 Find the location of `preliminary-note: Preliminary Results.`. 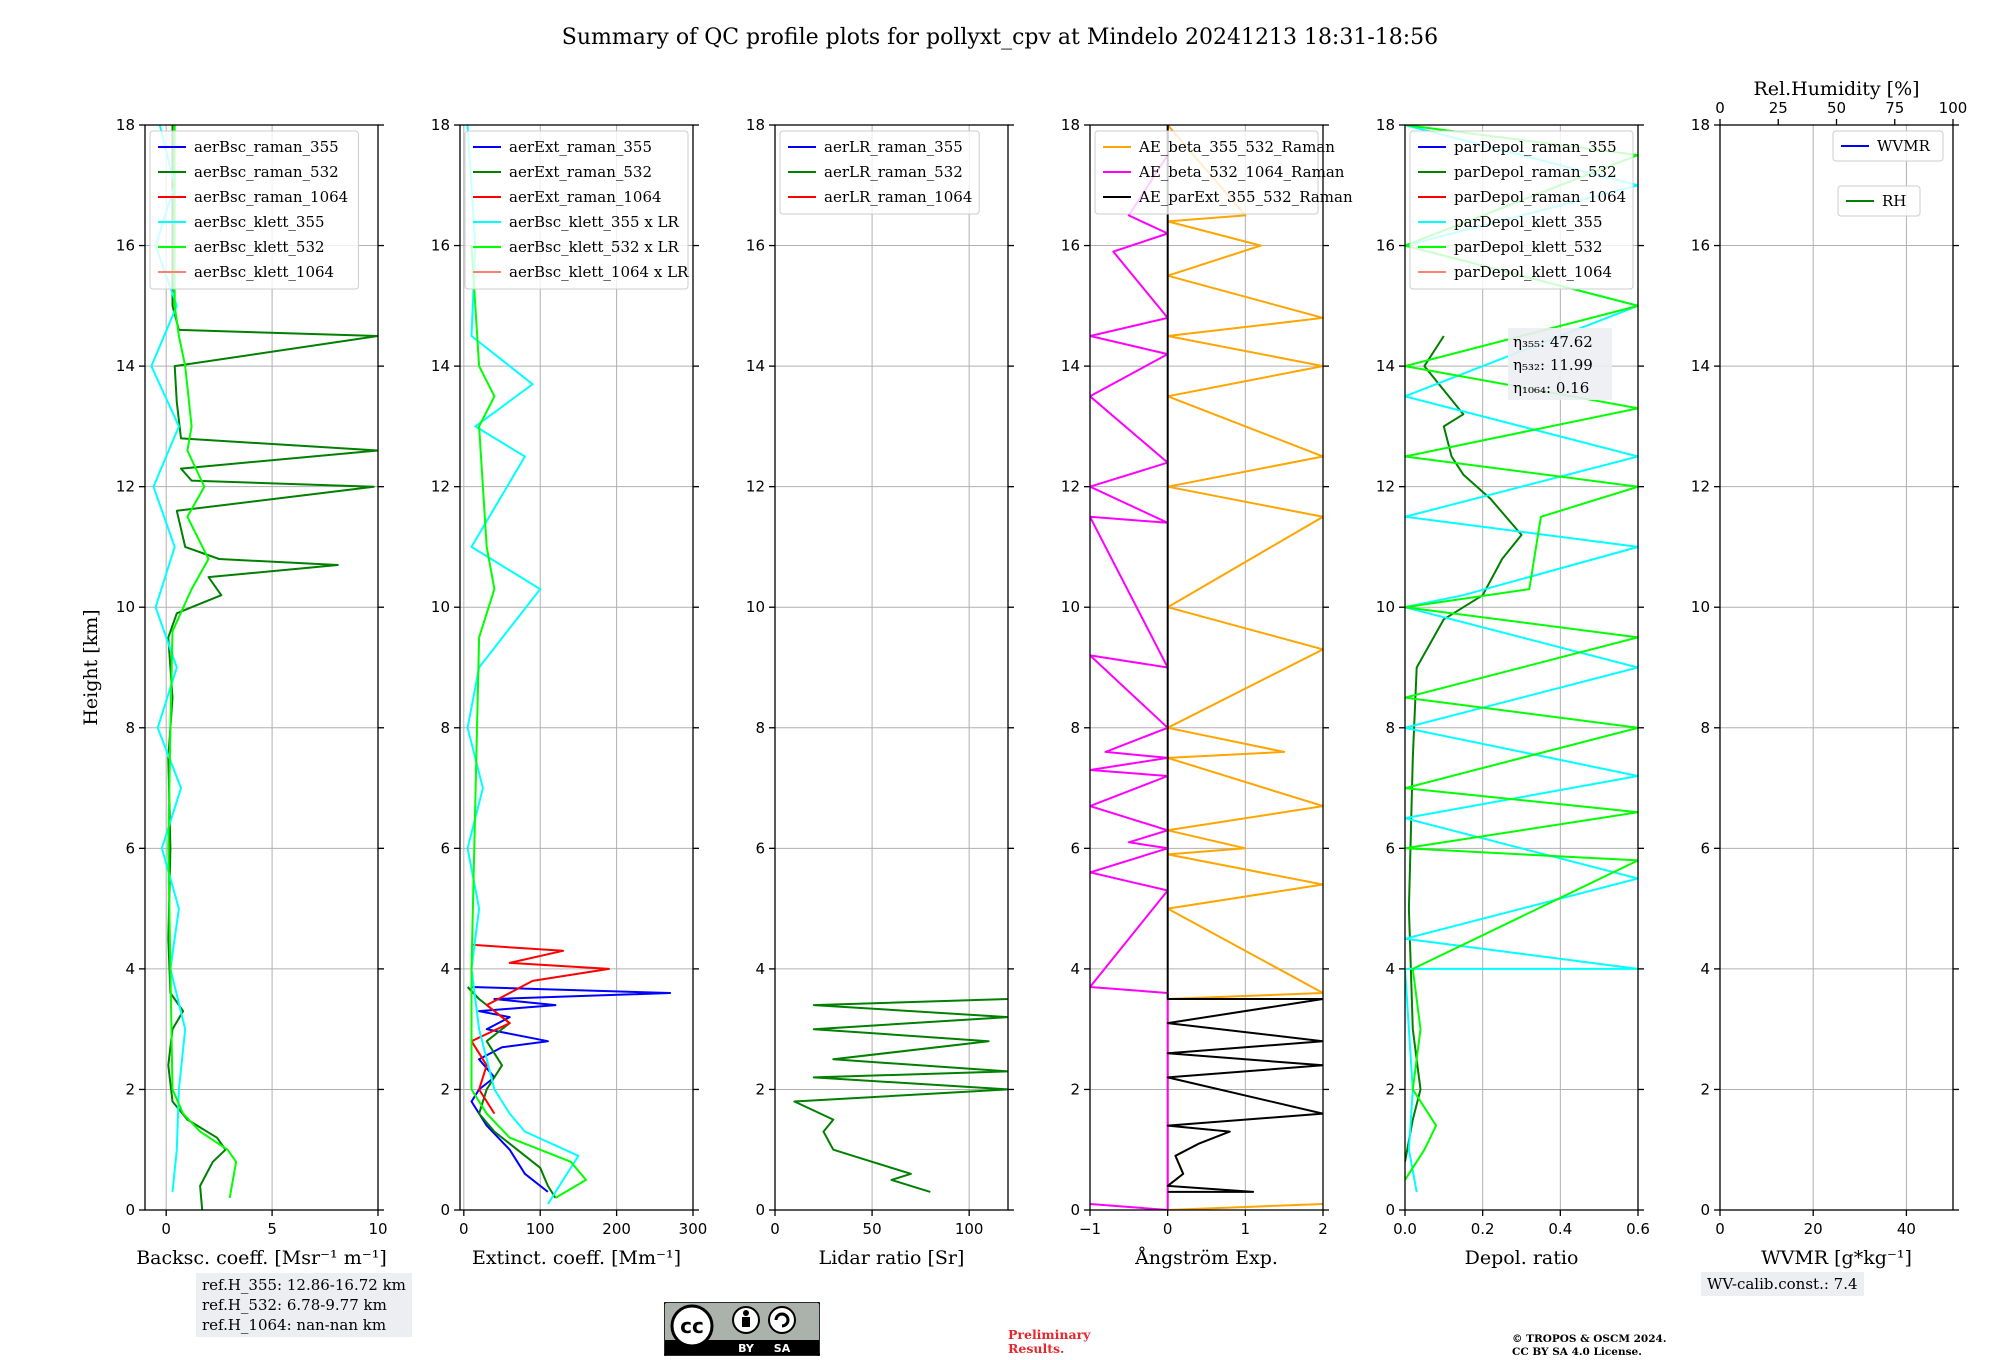

preliminary-note: Preliminary Results. is located at coordinates (1049, 1342).